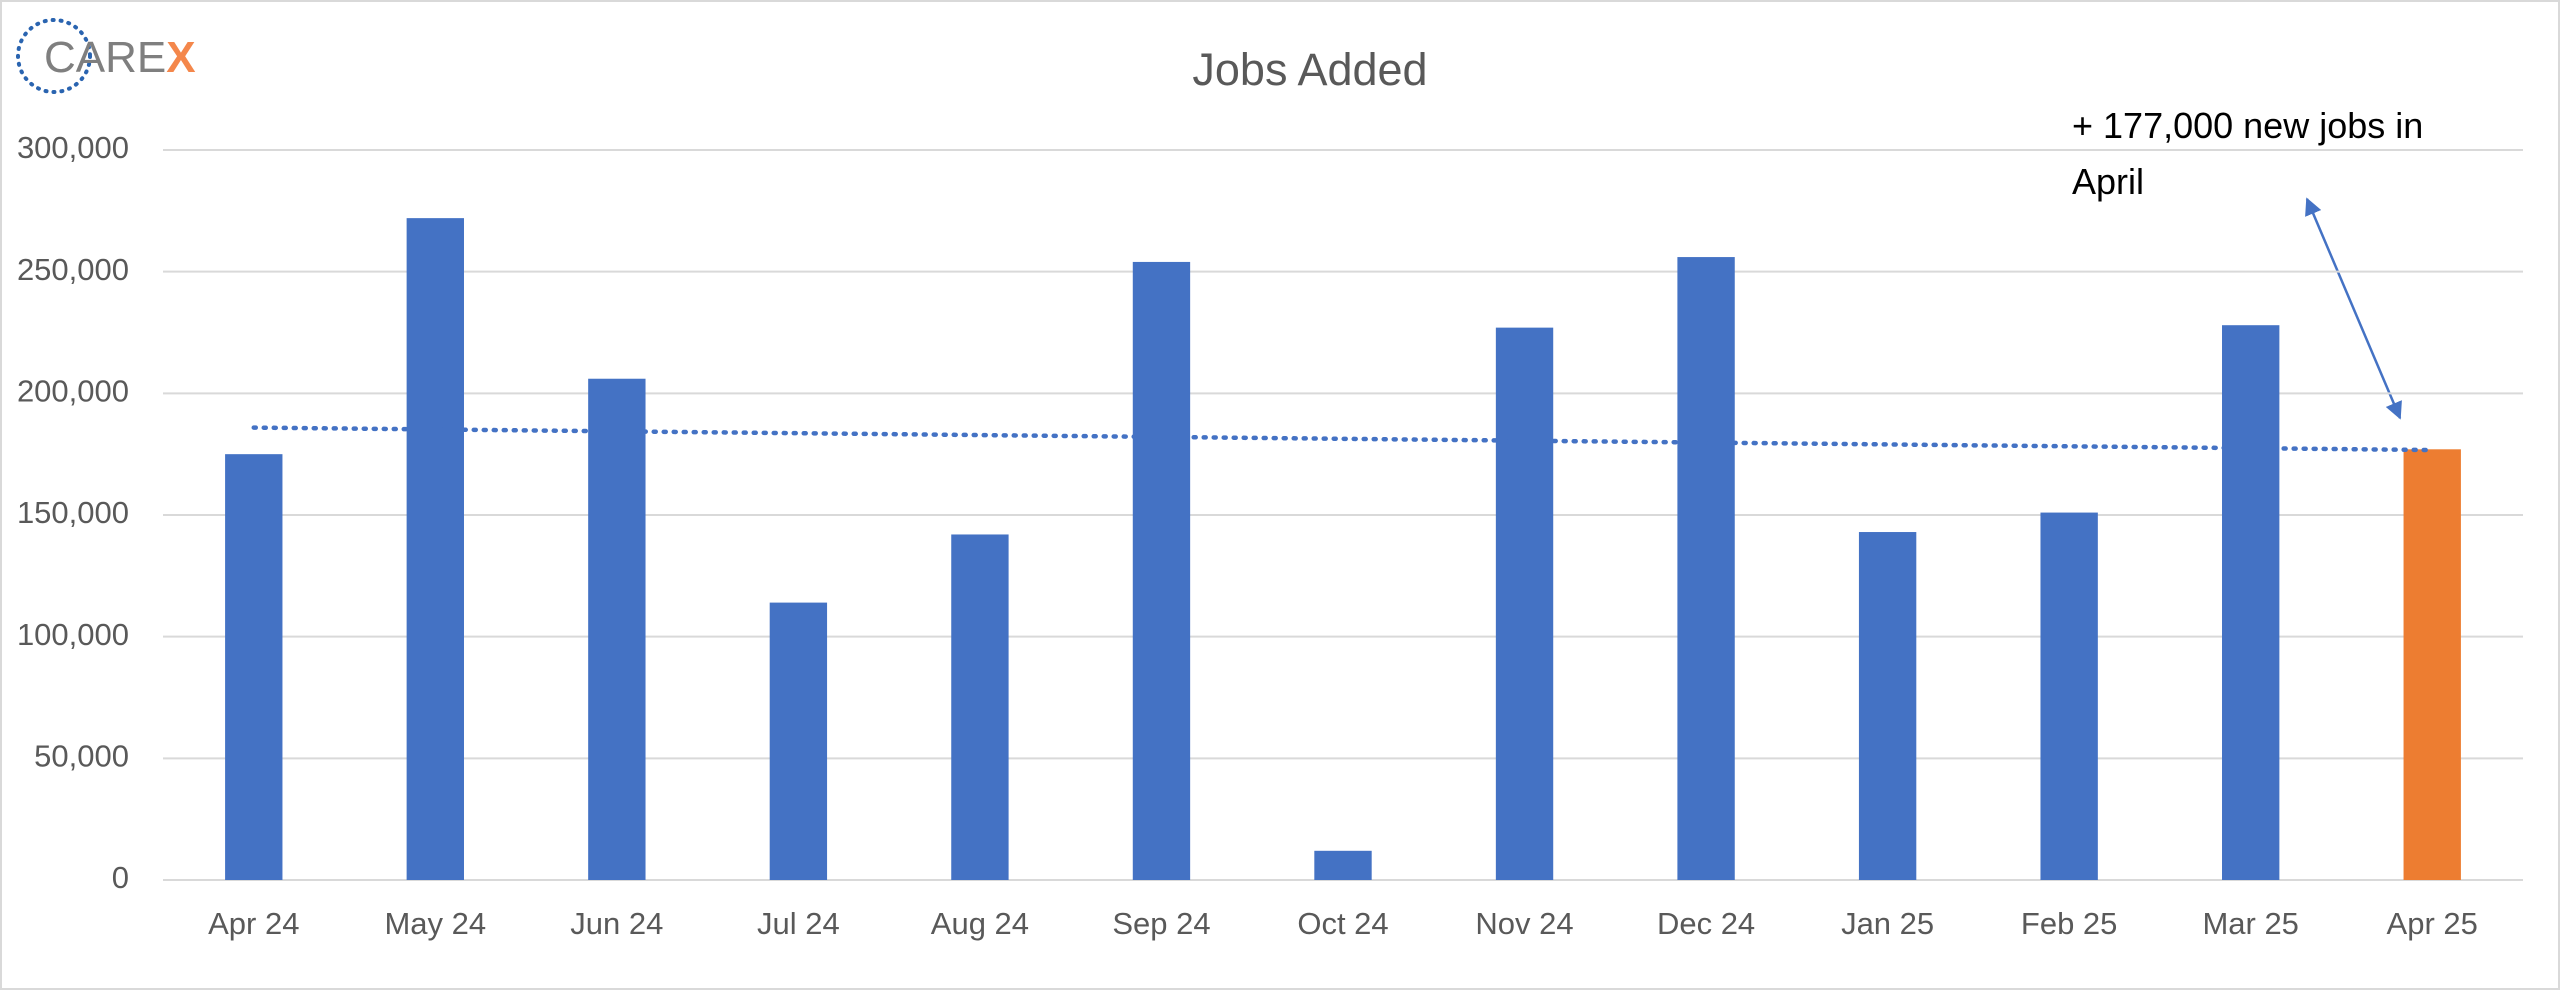  I want to click on logo-ring, so click(54, 56).